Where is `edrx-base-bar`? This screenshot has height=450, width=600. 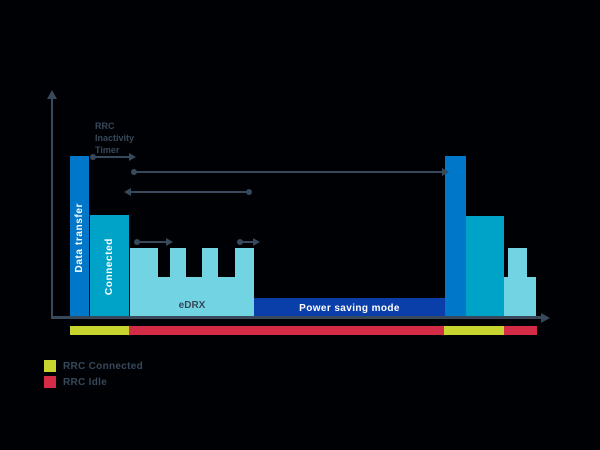
edrx-base-bar is located at coordinates (192, 298).